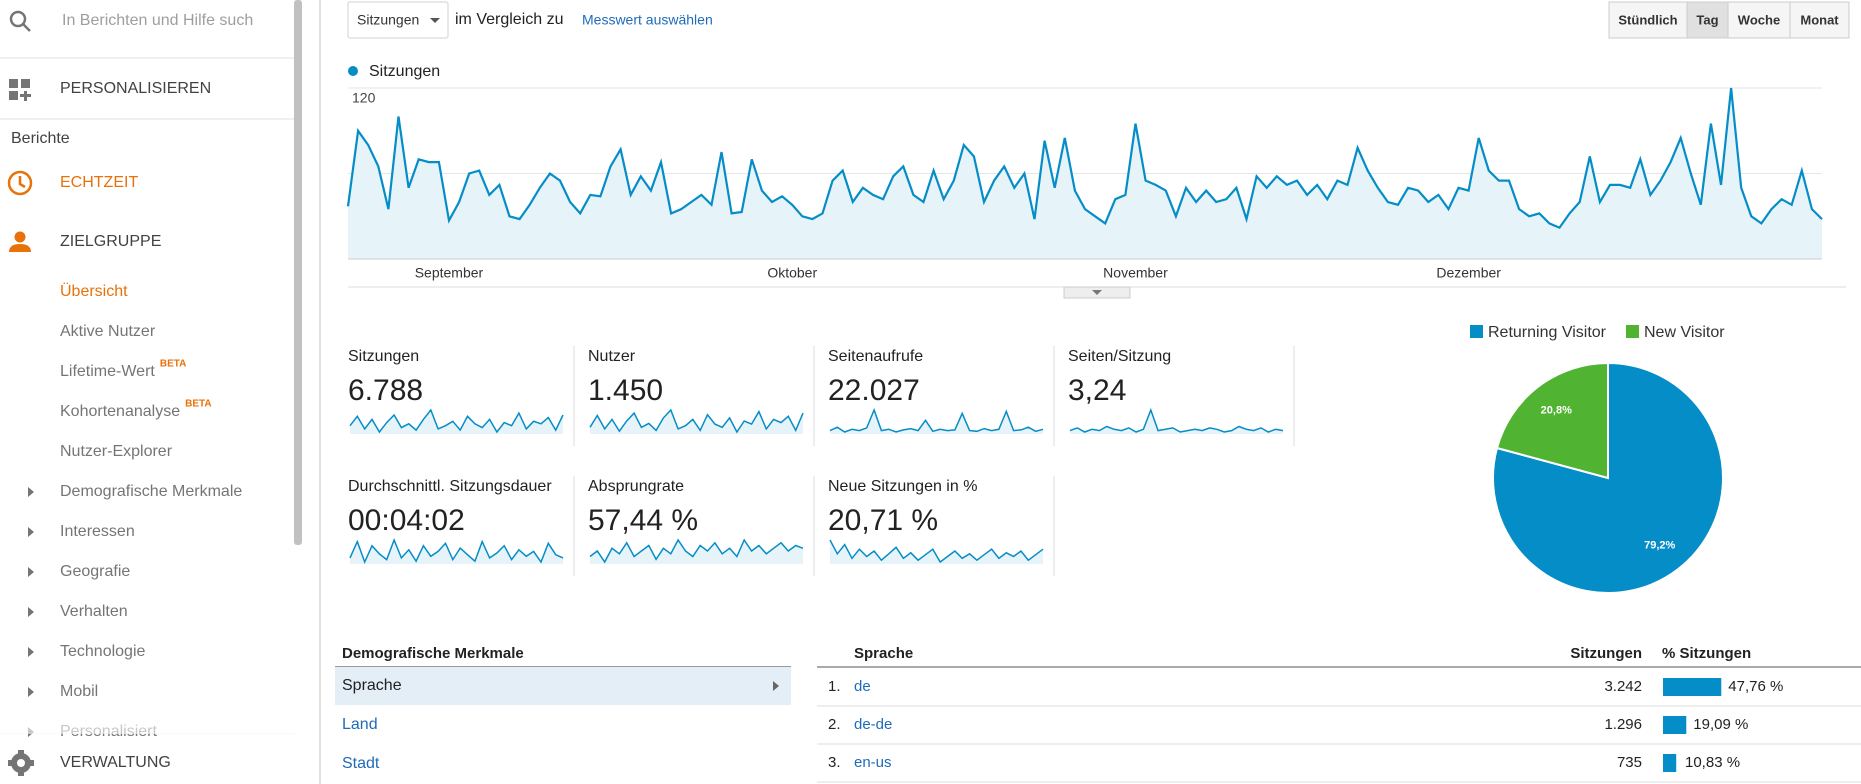 The width and height of the screenshot is (1861, 784). Describe the element at coordinates (862, 686) in the screenshot. I see `language: de` at that location.